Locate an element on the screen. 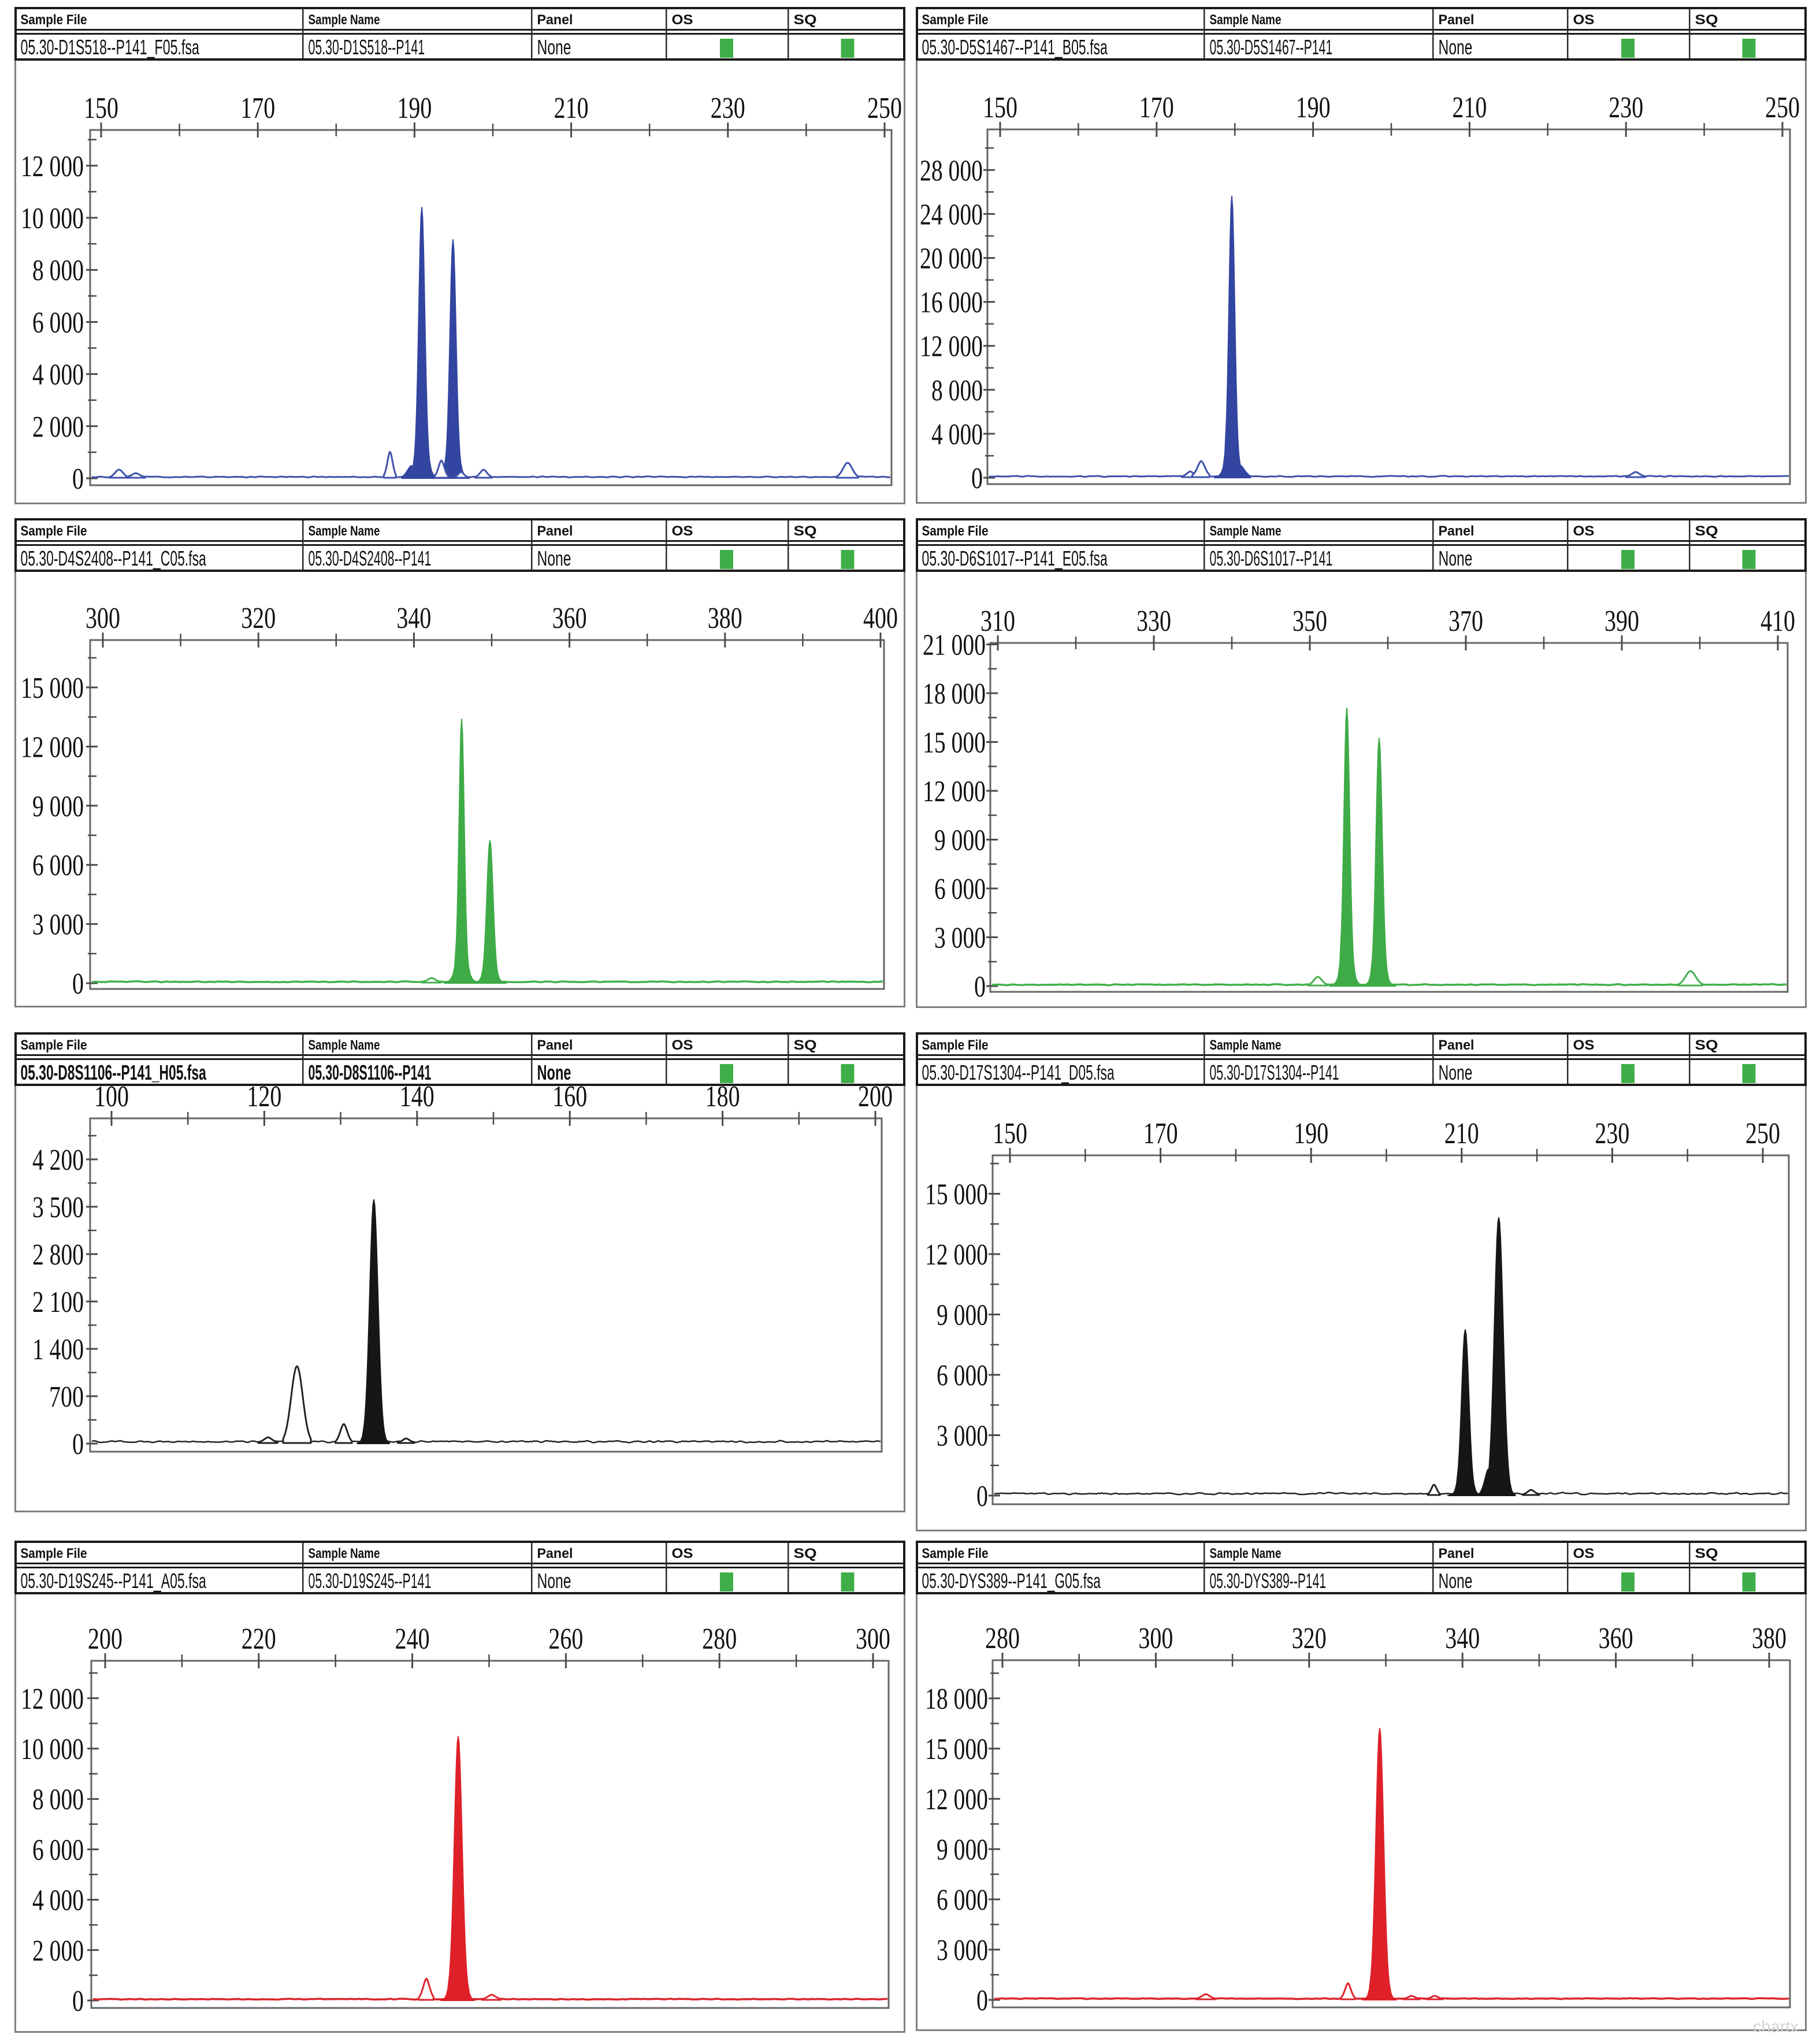  svg-text: 05.30-D5S1467--P141_B05.fsa is located at coordinates (1015, 47).